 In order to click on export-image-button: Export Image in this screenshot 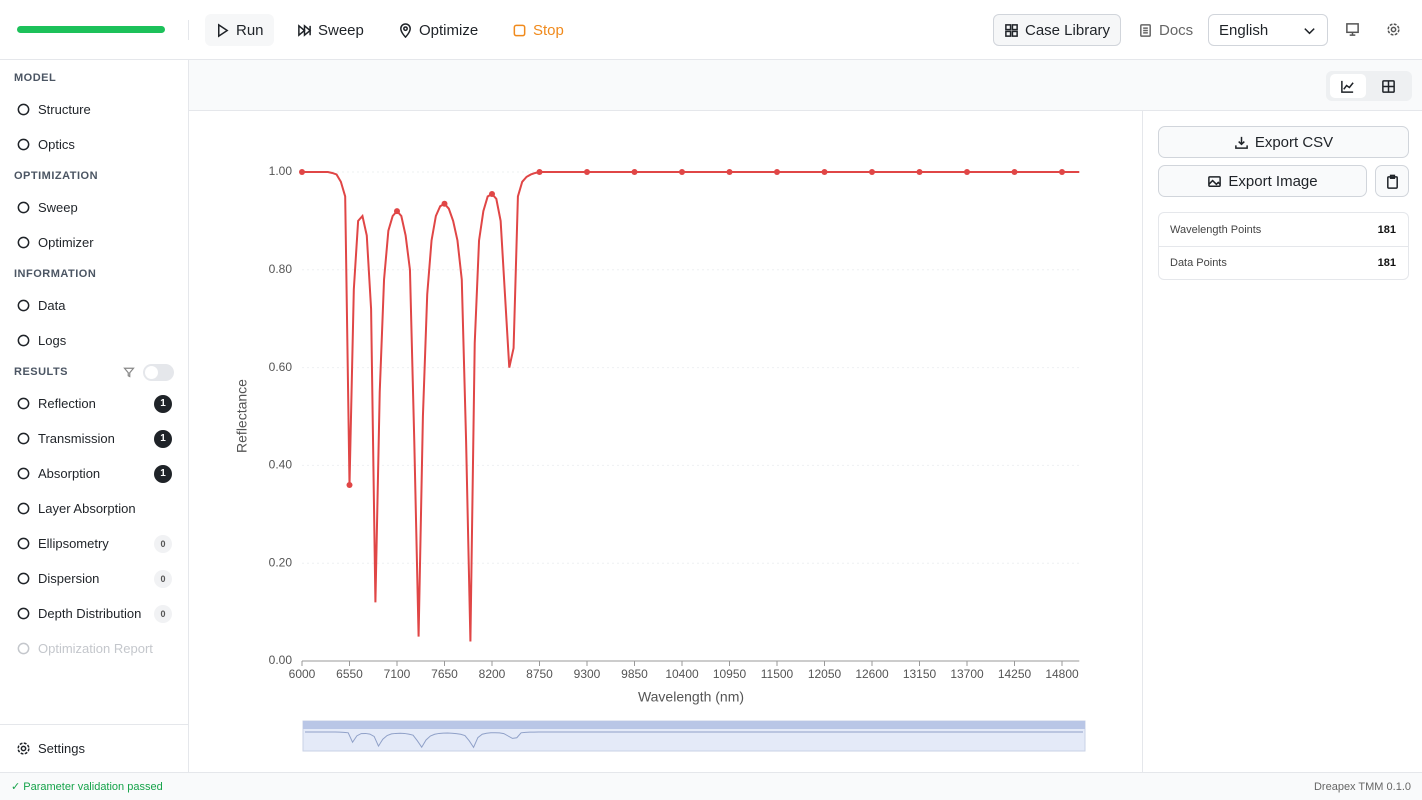, I will do `click(1262, 181)`.